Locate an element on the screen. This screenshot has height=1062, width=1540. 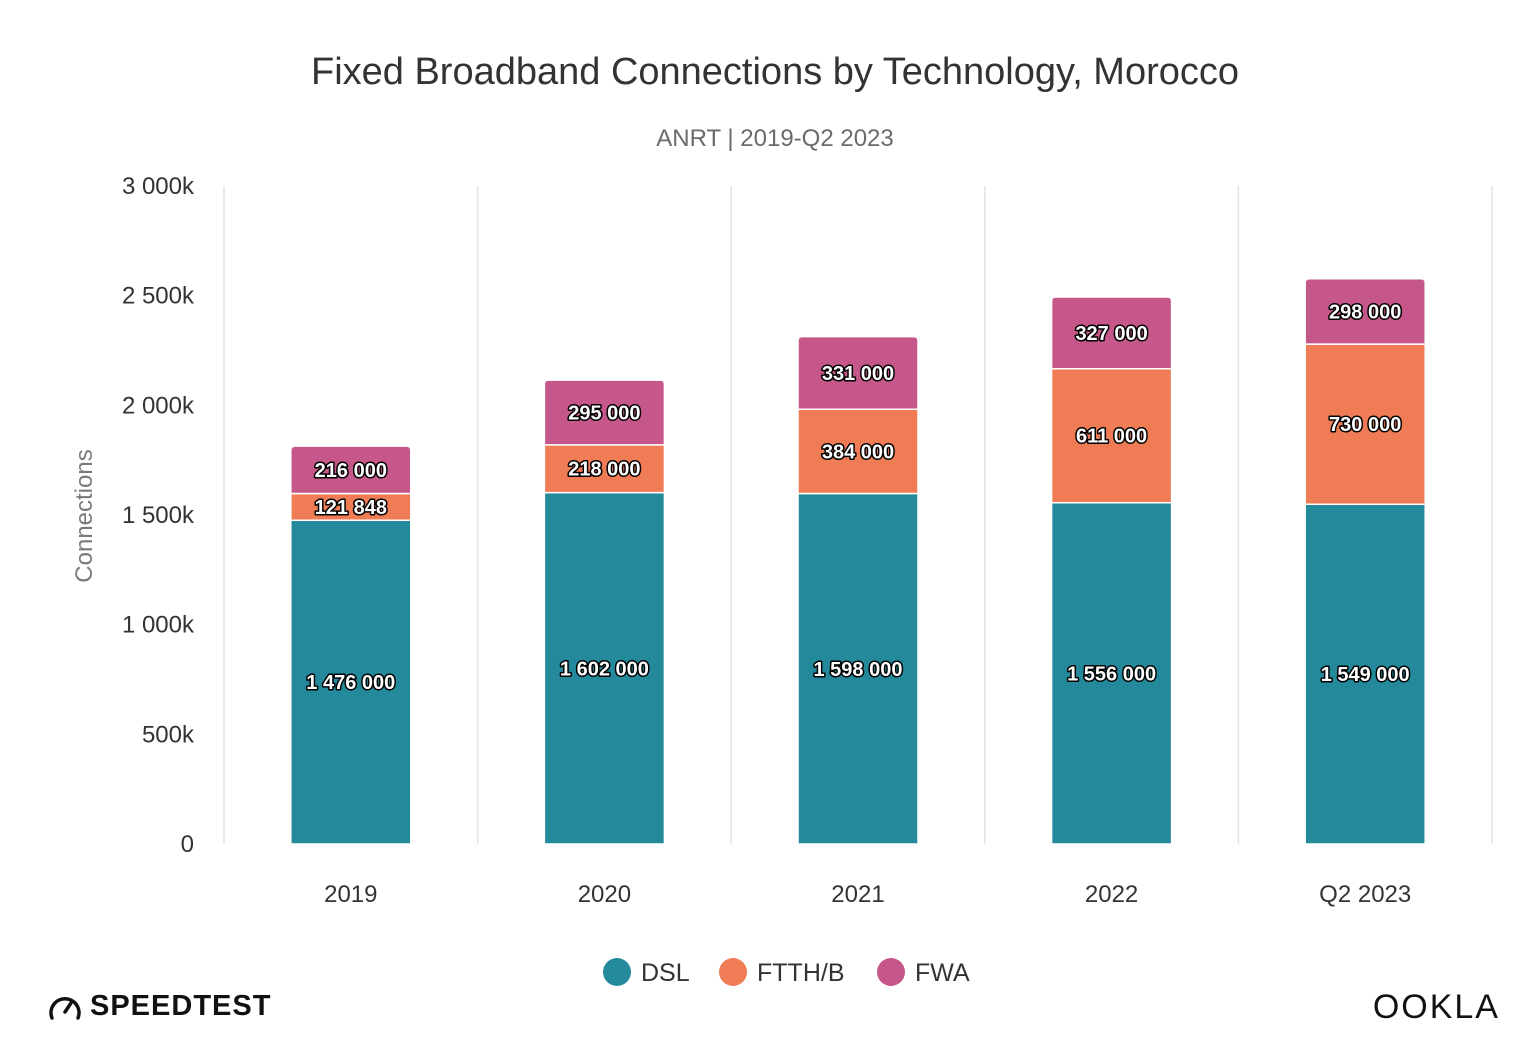
data-label: 216 000 is located at coordinates (351, 471).